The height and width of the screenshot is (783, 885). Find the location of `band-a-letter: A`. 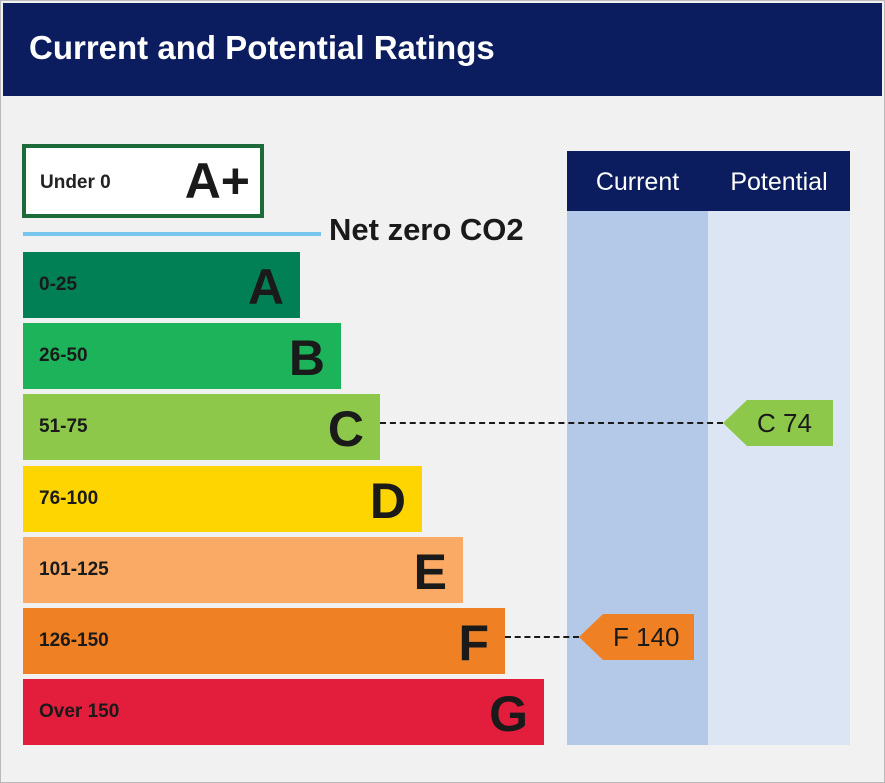

band-a-letter: A is located at coordinates (265, 287).